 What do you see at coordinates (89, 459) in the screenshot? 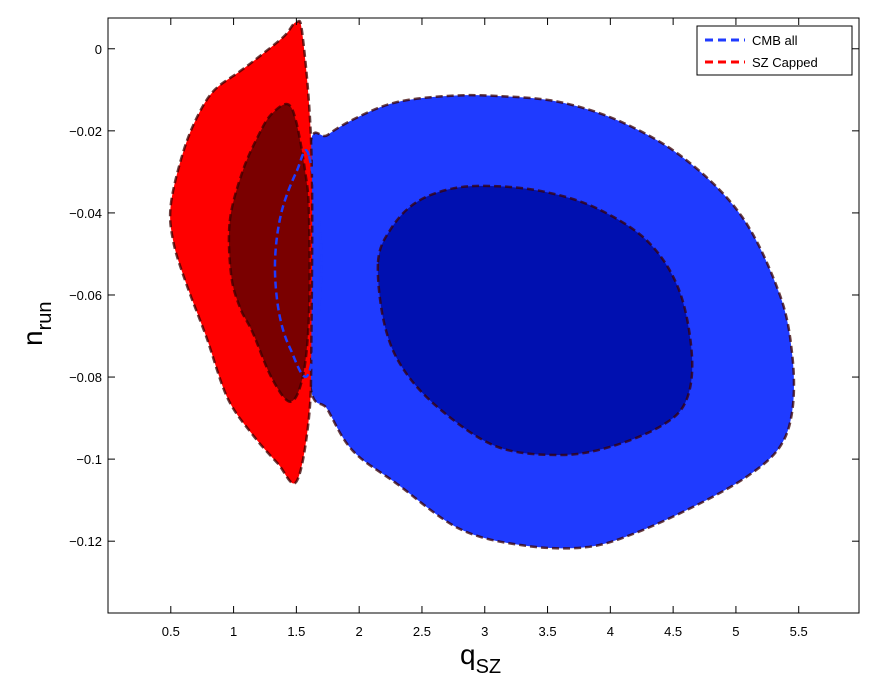
I see `y-tick-label: −0.1` at bounding box center [89, 459].